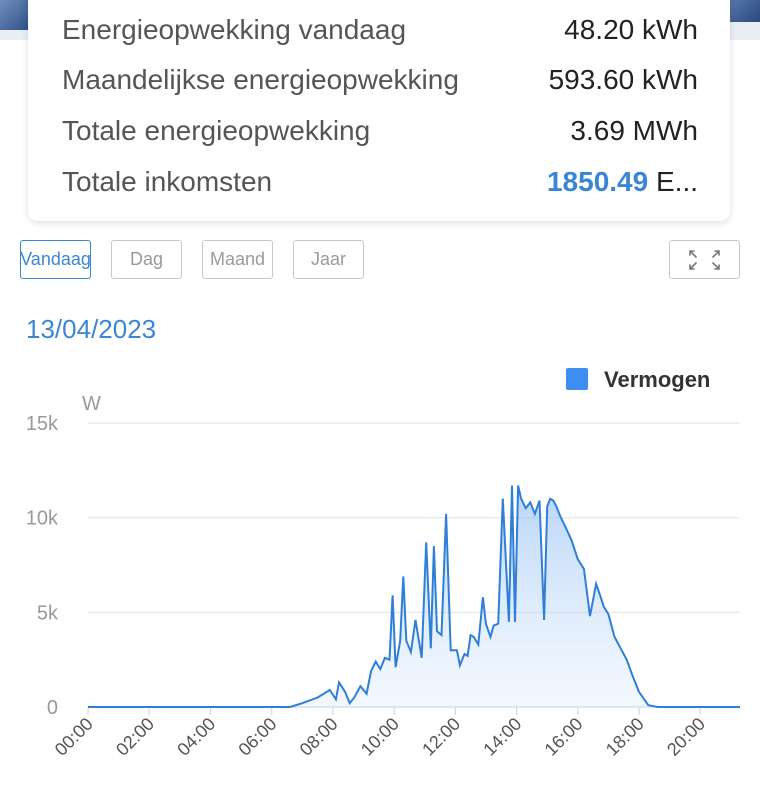  What do you see at coordinates (623, 79) in the screenshot?
I see `summary-value: 593.60 kWh` at bounding box center [623, 79].